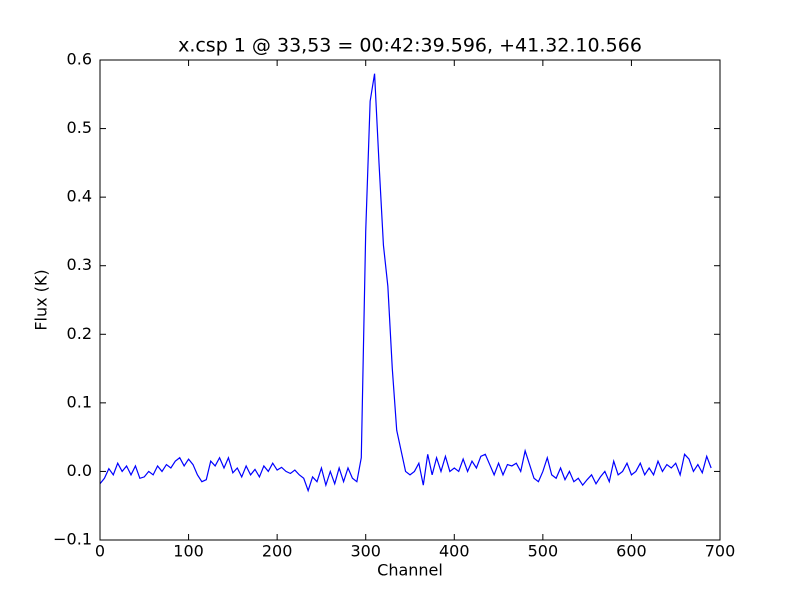  What do you see at coordinates (454, 551) in the screenshot?
I see `x-tick-label: 400` at bounding box center [454, 551].